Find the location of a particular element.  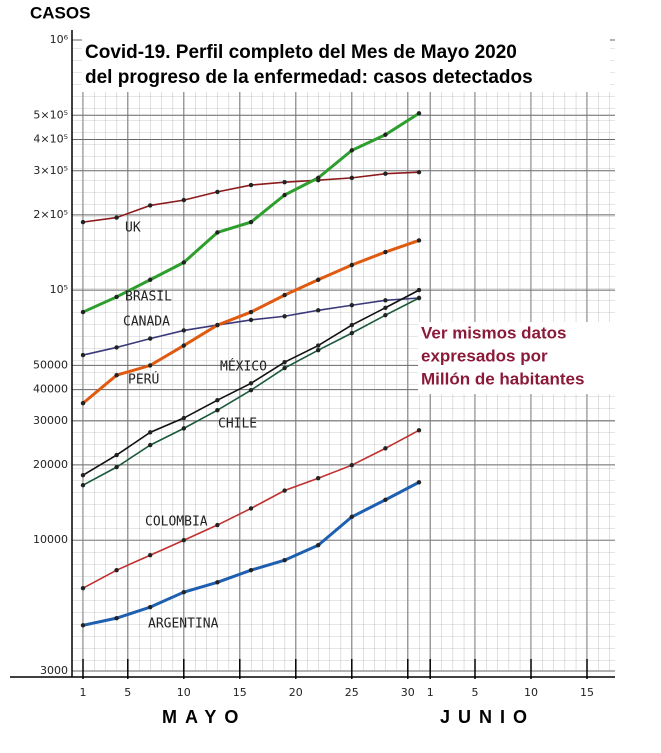

annotation: expresados por is located at coordinates (484, 355).